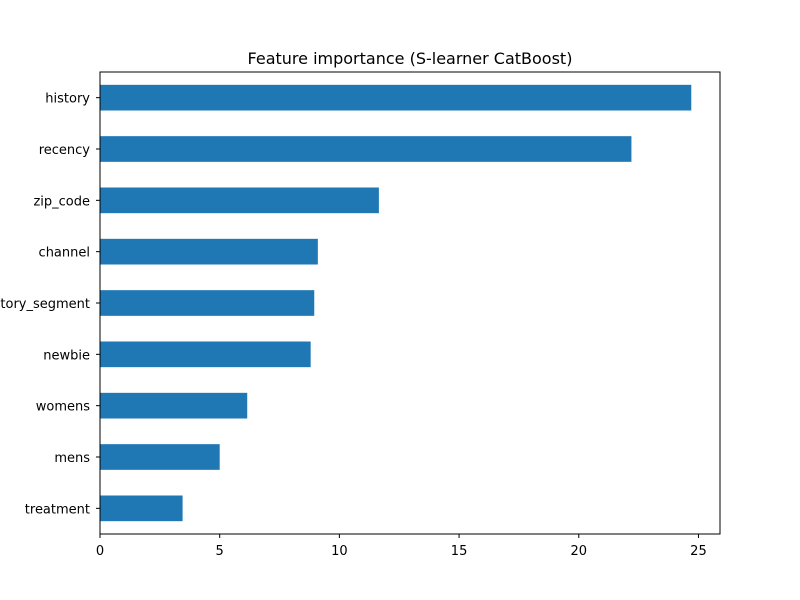 The image size is (800, 600). What do you see at coordinates (698, 551) in the screenshot?
I see `x-tick-label: 25` at bounding box center [698, 551].